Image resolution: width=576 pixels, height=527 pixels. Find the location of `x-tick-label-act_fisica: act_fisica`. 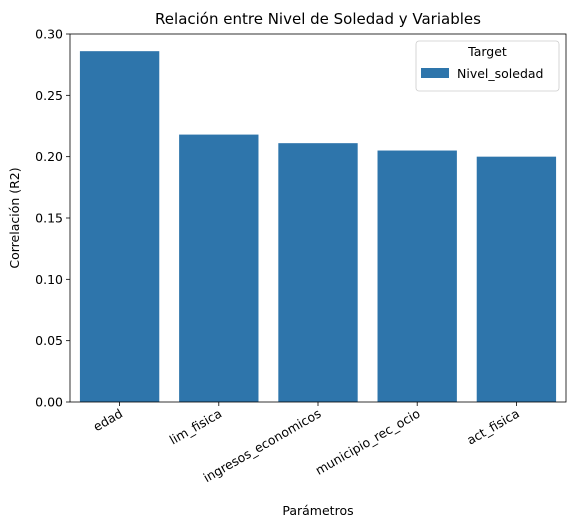

x-tick-label-act_fisica: act_fisica is located at coordinates (493, 427).